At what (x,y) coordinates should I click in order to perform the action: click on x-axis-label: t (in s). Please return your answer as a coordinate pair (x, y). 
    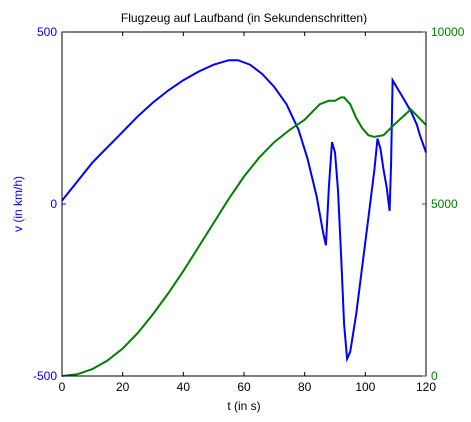
    Looking at the image, I should click on (243, 406).